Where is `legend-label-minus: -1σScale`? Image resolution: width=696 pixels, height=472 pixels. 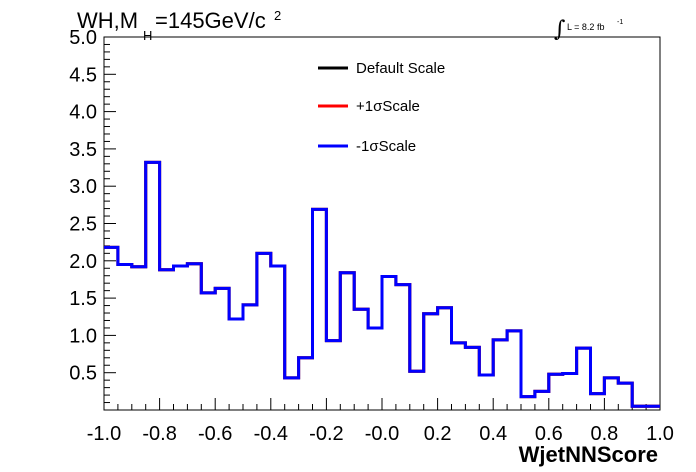 legend-label-minus: -1σScale is located at coordinates (386, 146).